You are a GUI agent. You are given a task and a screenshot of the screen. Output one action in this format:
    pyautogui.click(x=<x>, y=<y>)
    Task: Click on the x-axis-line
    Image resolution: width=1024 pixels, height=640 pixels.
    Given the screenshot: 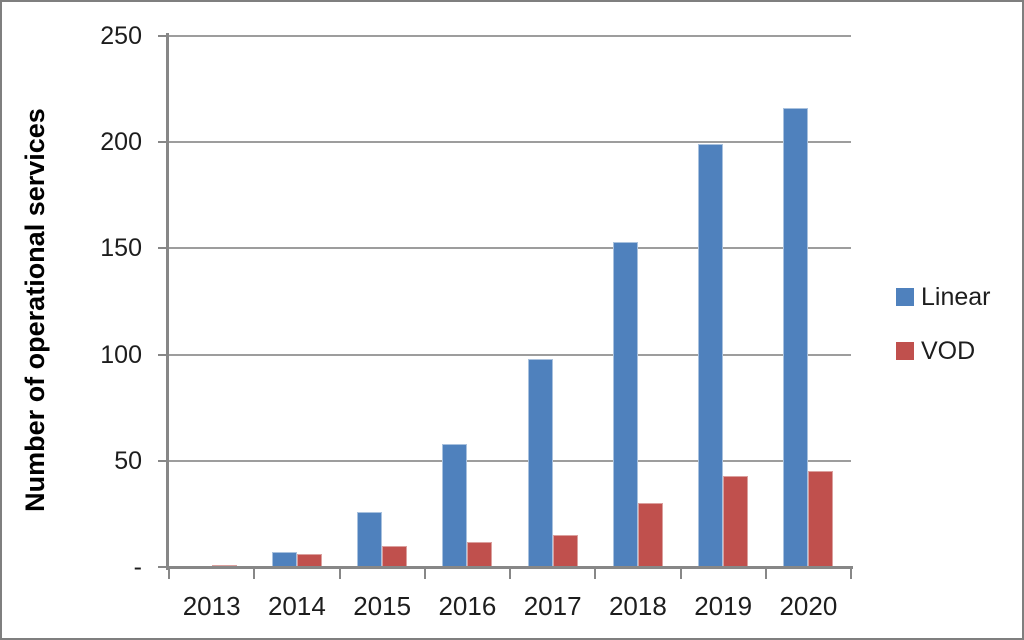 What is the action you would take?
    pyautogui.click(x=511, y=567)
    